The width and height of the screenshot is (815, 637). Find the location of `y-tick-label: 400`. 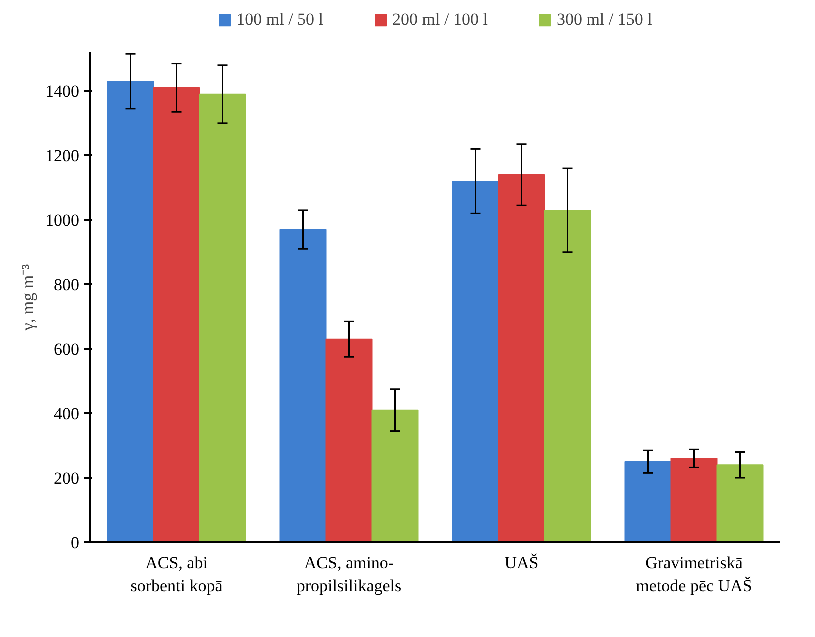

y-tick-label: 400 is located at coordinates (67, 414).